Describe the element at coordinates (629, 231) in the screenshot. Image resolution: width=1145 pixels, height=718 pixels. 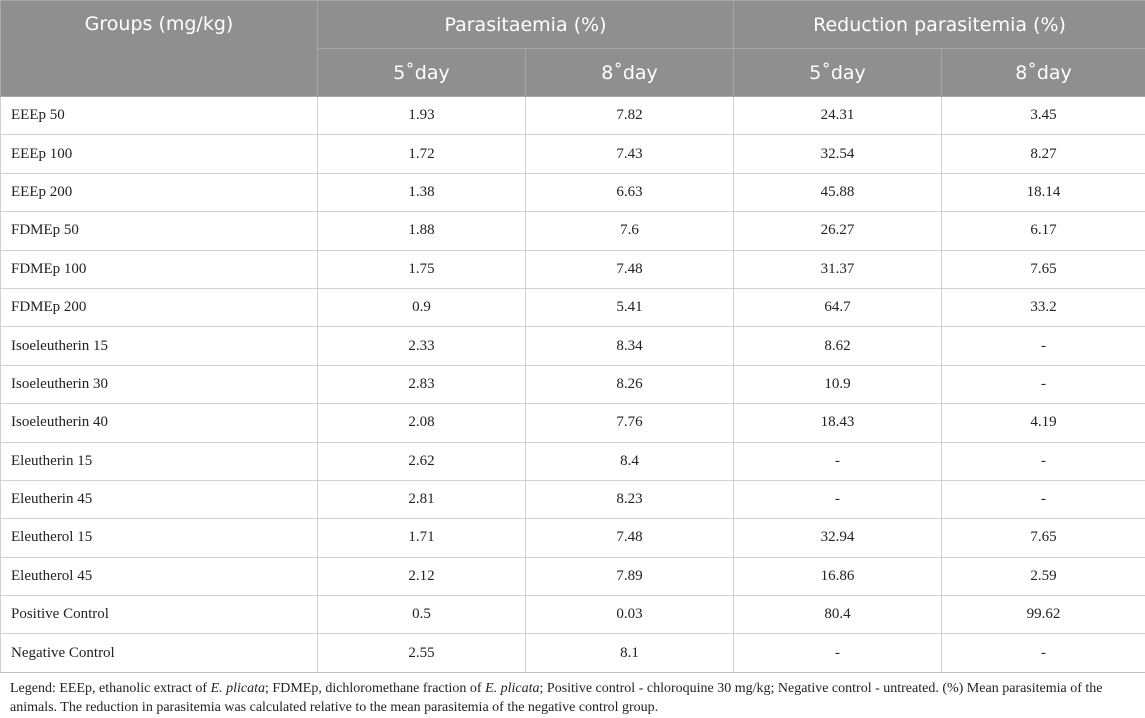
I see `parasitaemia-day8-cell: 7.6` at that location.